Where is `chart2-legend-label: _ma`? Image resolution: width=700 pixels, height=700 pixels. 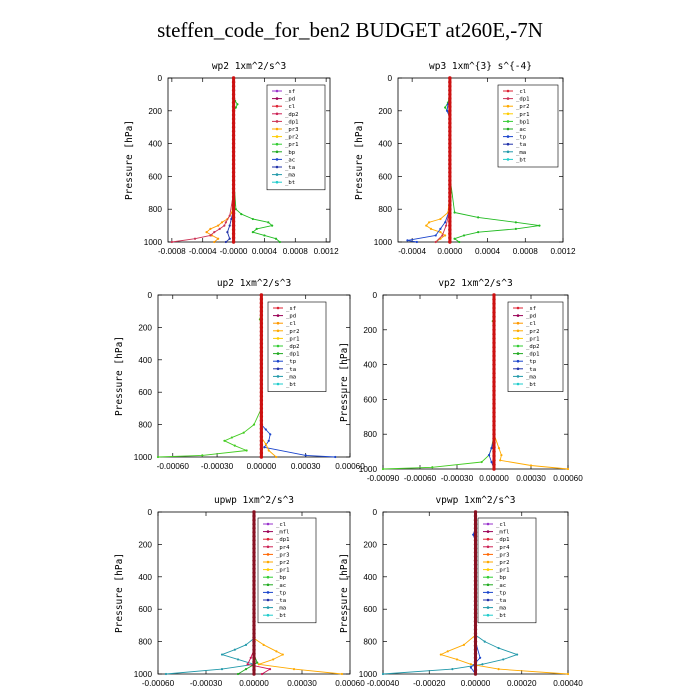 chart2-legend-label: _ma is located at coordinates (521, 153).